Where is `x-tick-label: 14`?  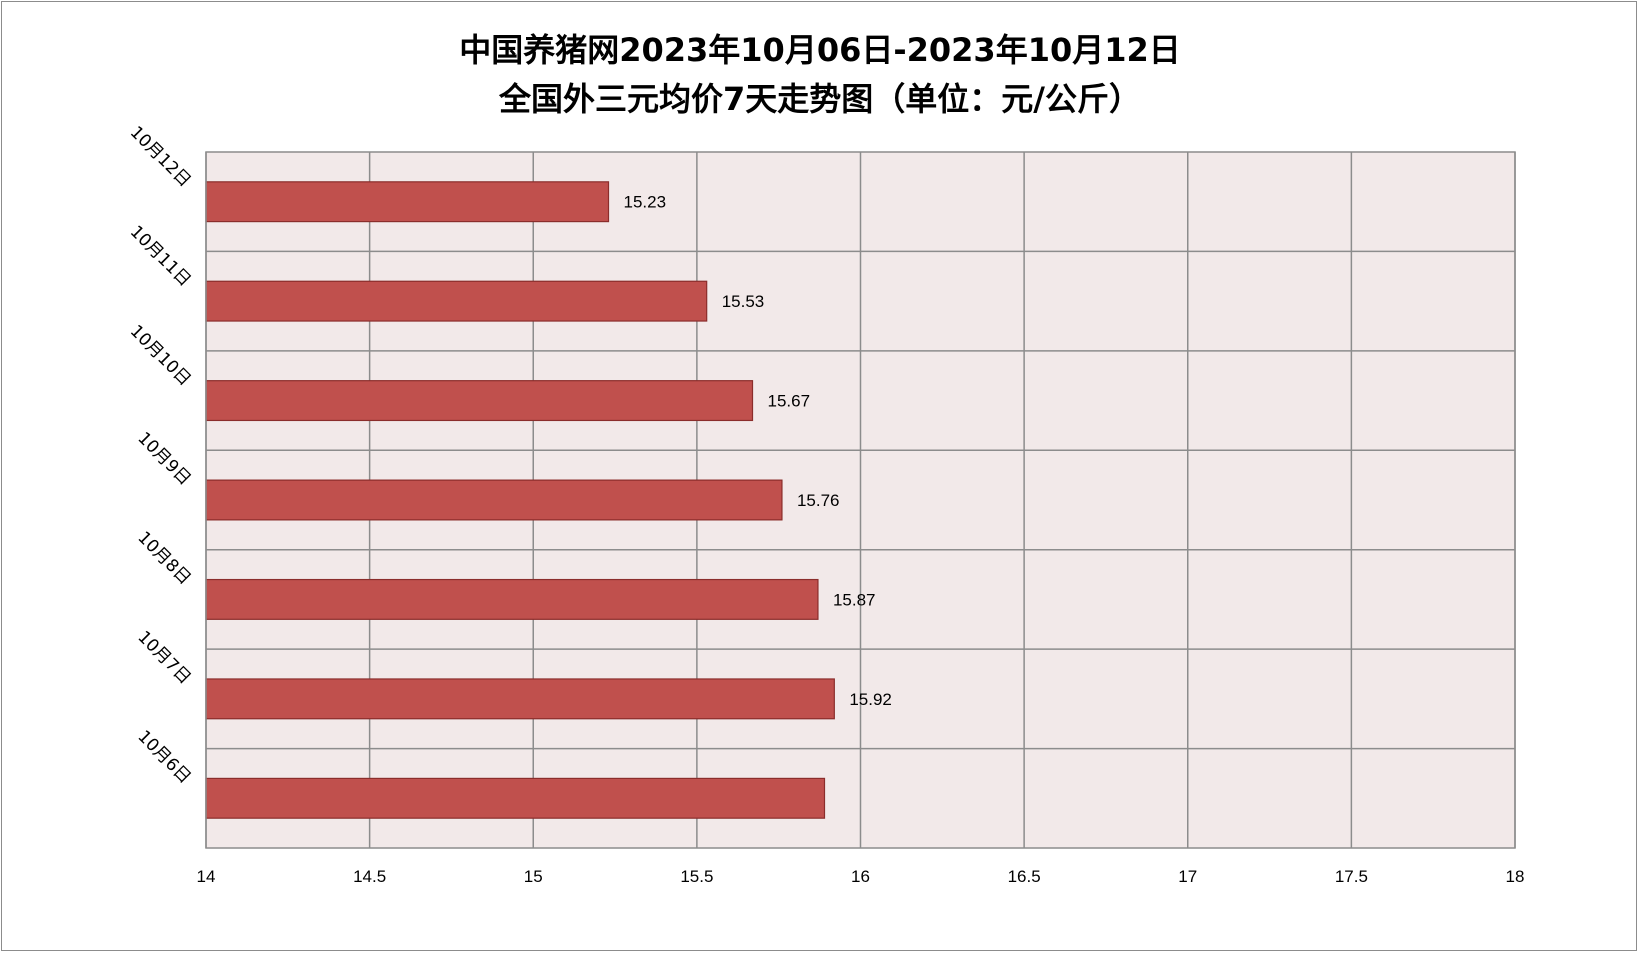
x-tick-label: 14 is located at coordinates (206, 876).